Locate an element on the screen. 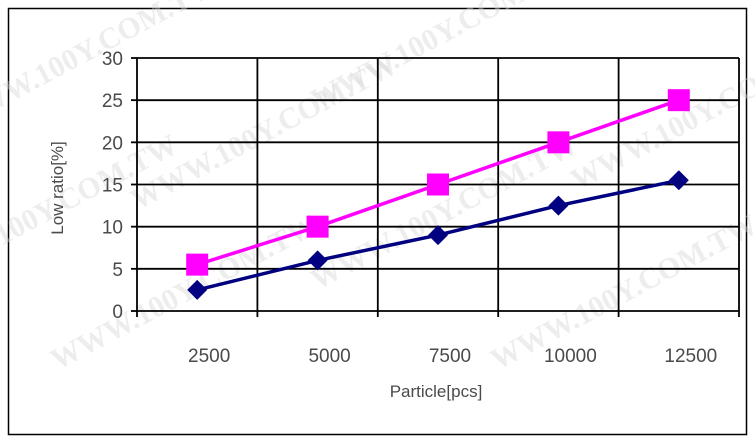 This screenshot has width=755, height=441. x-tick-label: 7500 is located at coordinates (450, 356).